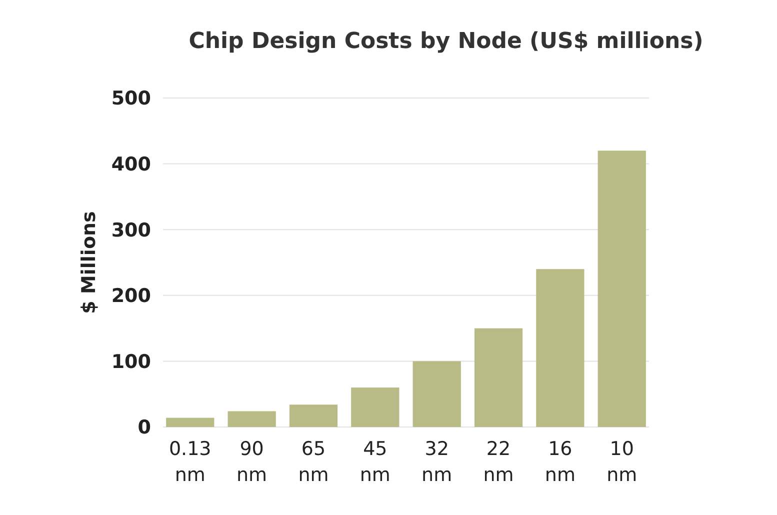 This screenshot has width=777, height=515. I want to click on x-tick-label: 0.13 nm, so click(190, 462).